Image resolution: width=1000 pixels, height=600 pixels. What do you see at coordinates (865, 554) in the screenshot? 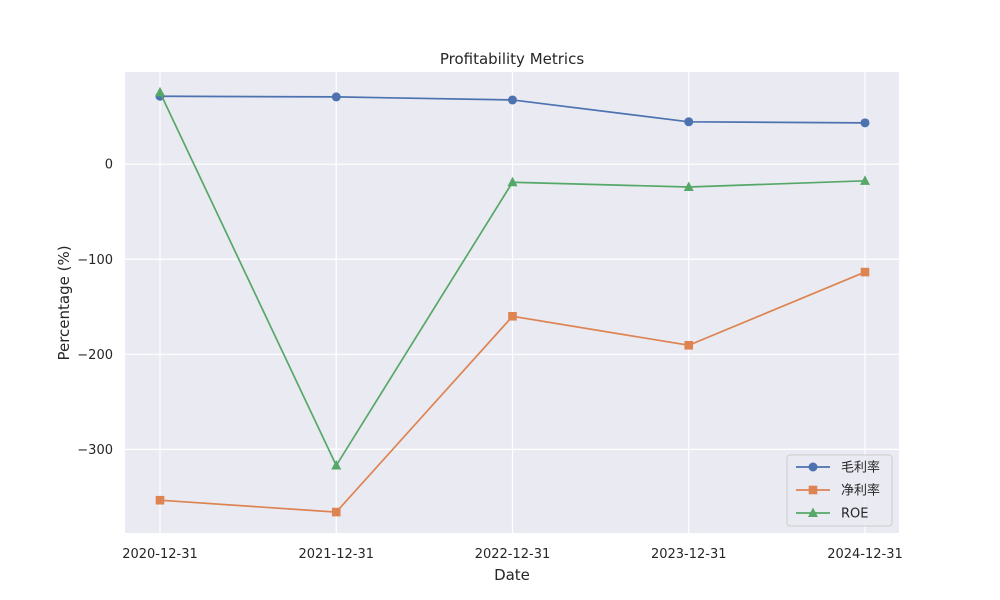
I see `x-tick-label: 2024-12-31` at bounding box center [865, 554].